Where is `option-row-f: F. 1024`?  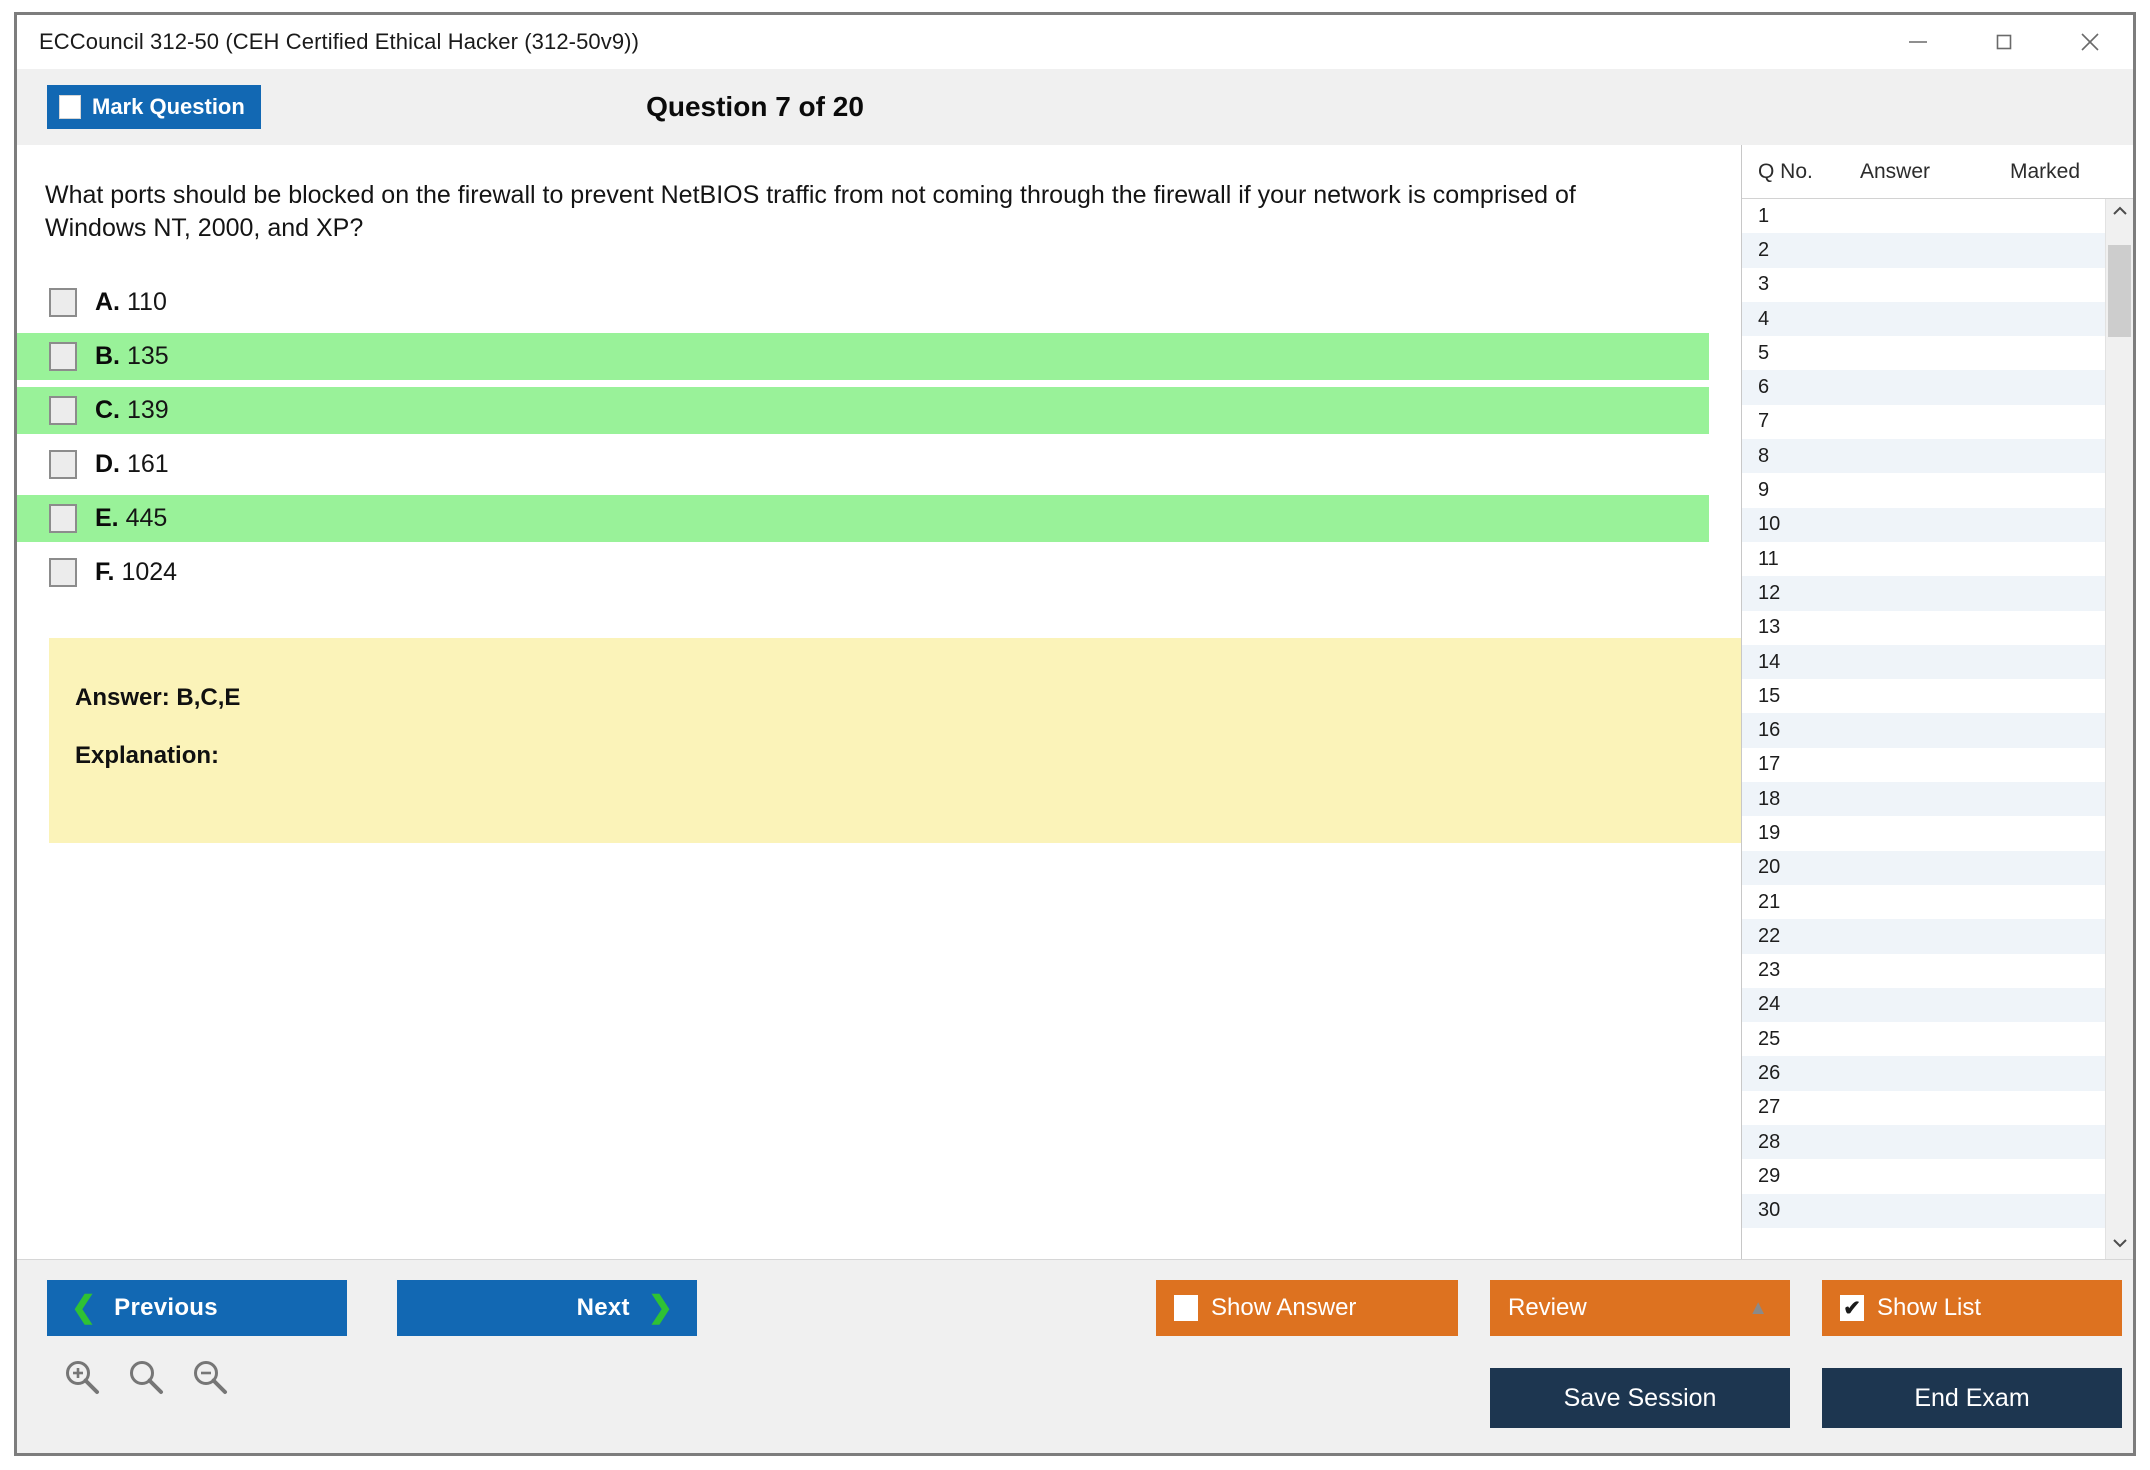
option-row-f: F. 1024 is located at coordinates (879, 572).